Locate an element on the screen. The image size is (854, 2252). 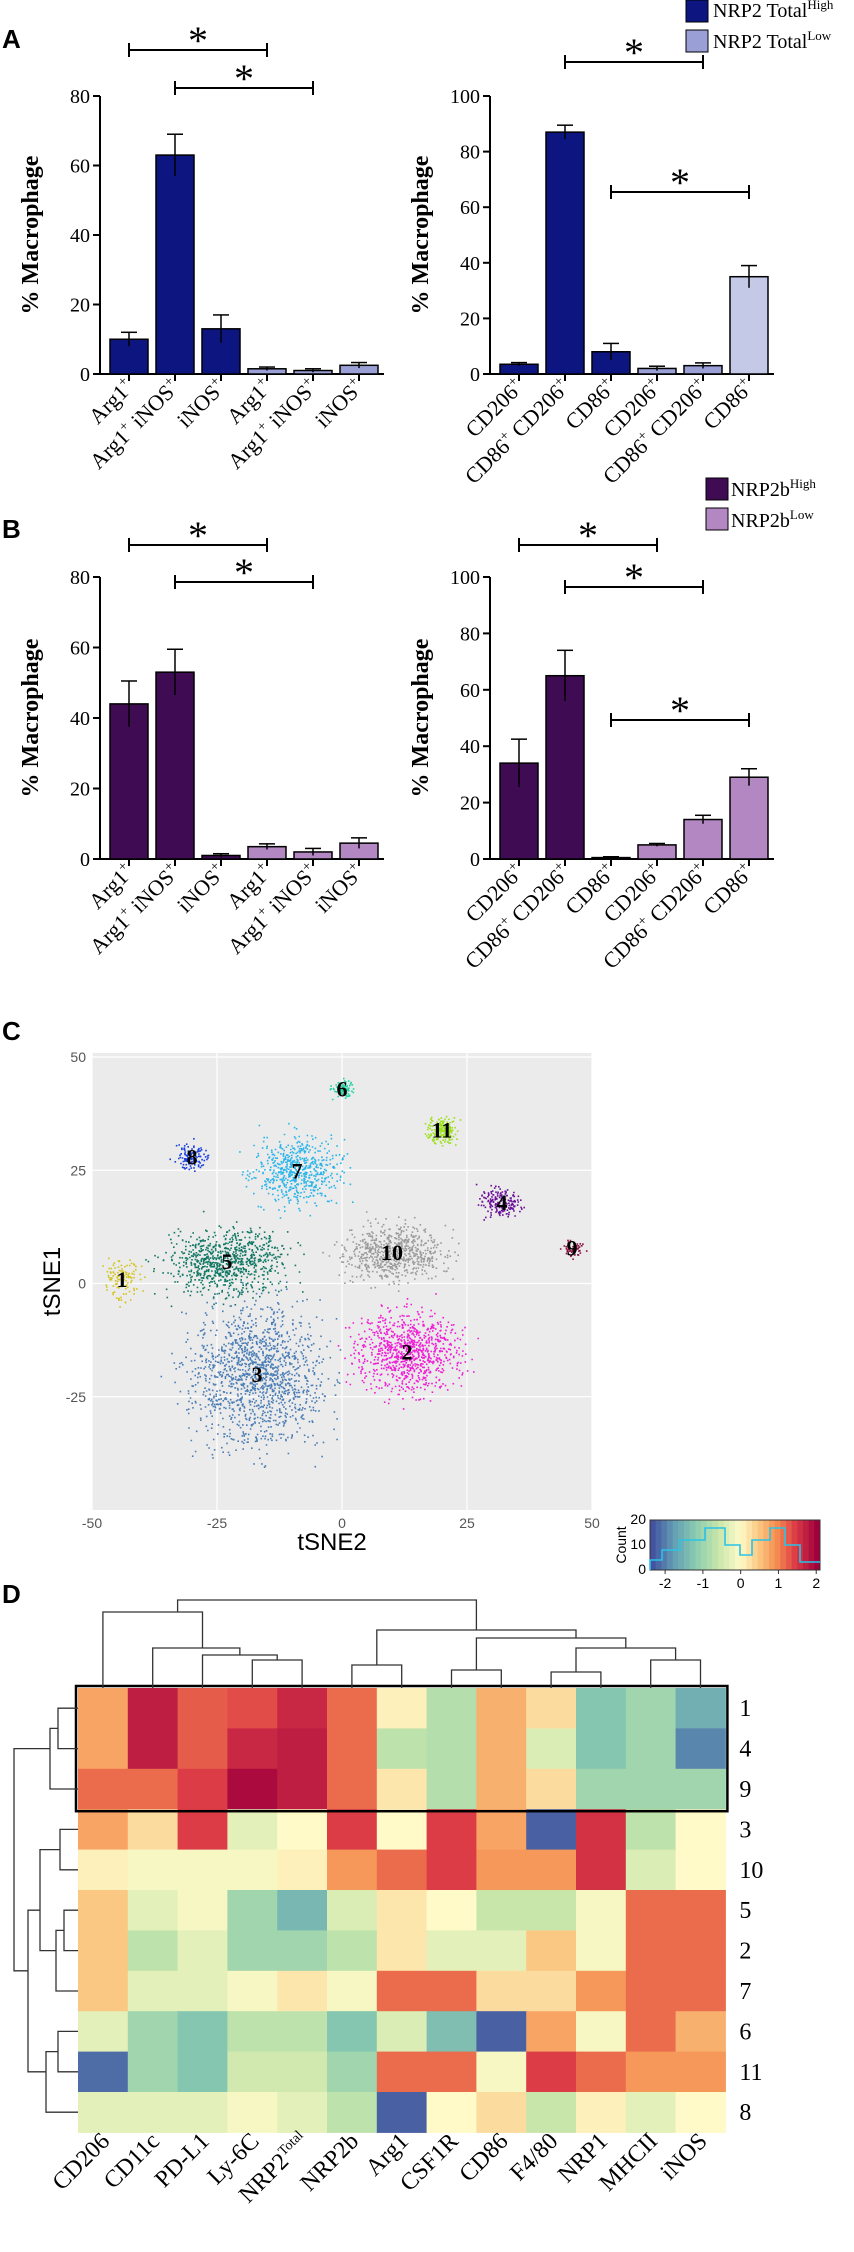
y-tick-label: 20 is located at coordinates (470, 804).